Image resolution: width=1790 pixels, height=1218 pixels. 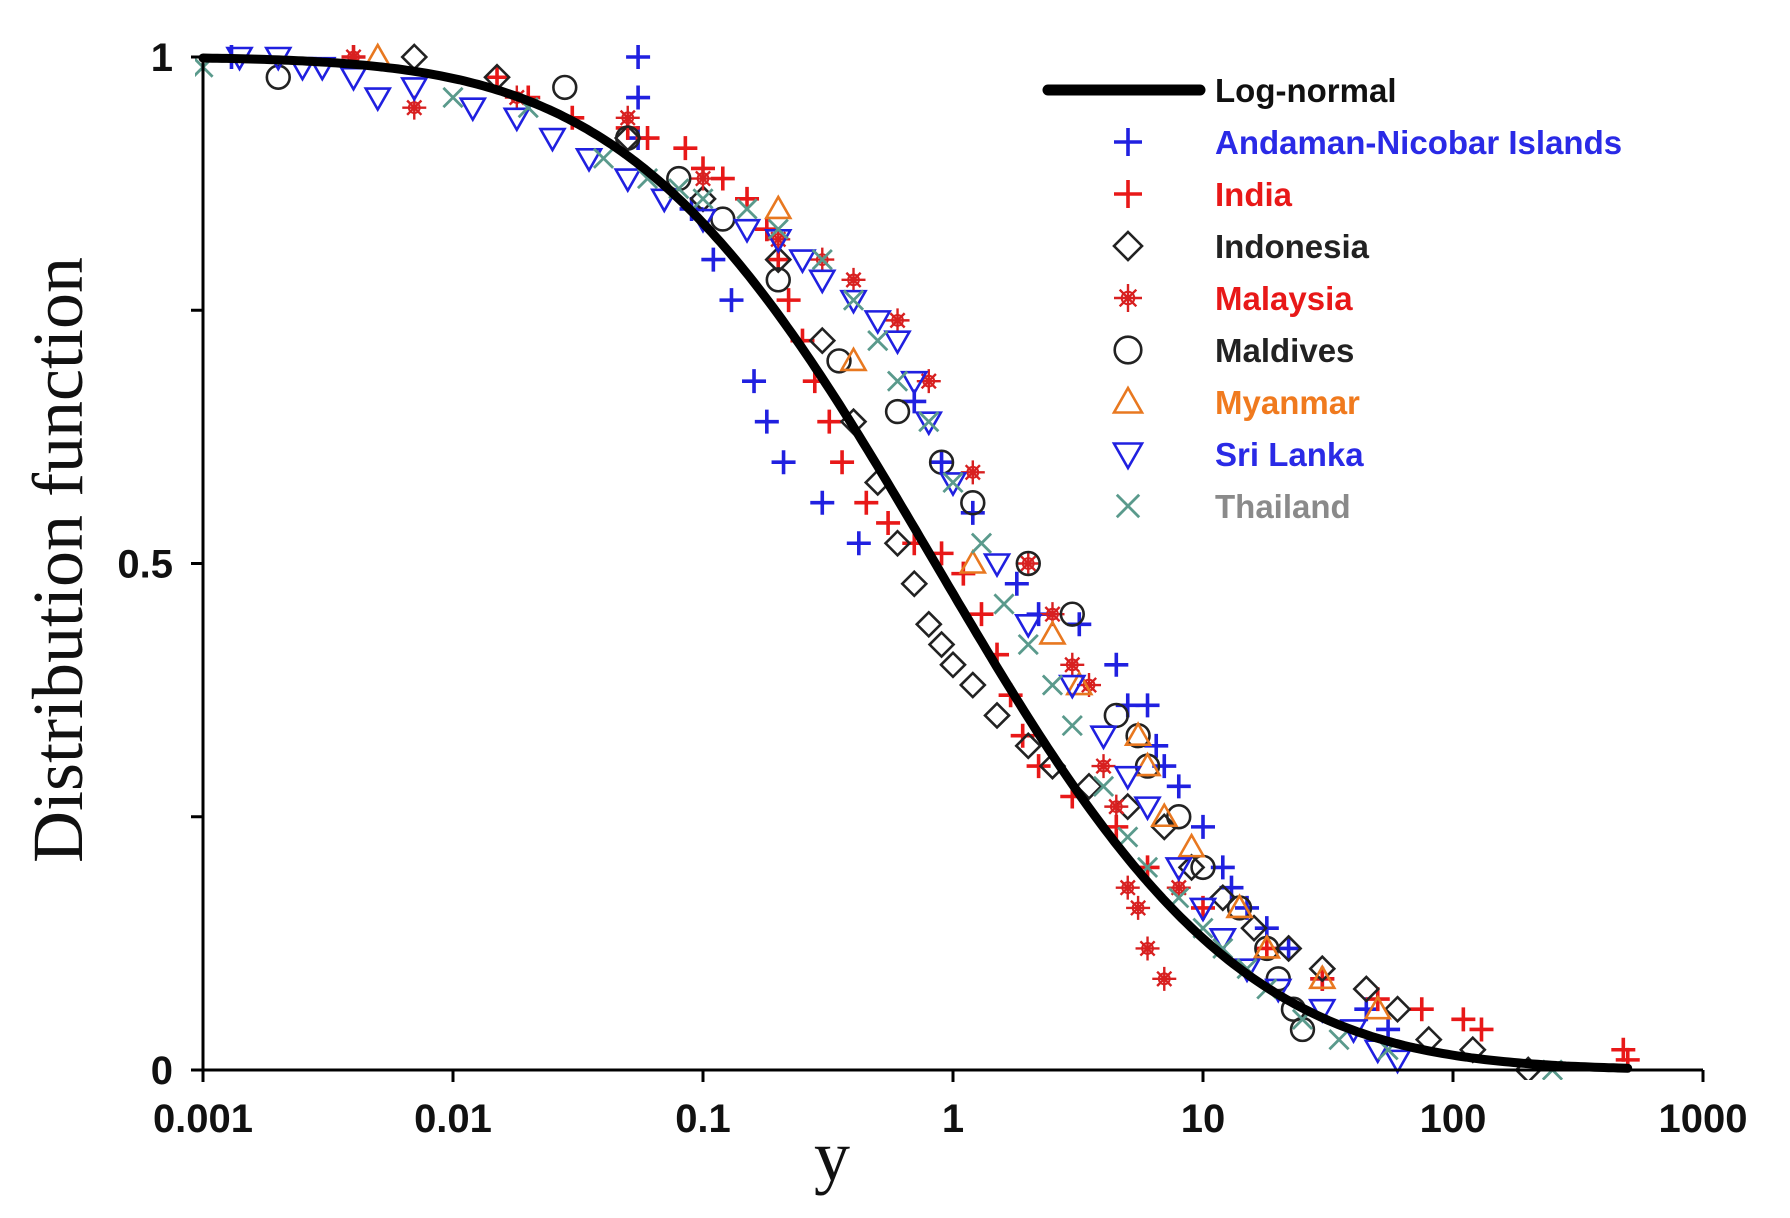 What do you see at coordinates (1289, 454) in the screenshot?
I see `legend-label: Sri Lanka` at bounding box center [1289, 454].